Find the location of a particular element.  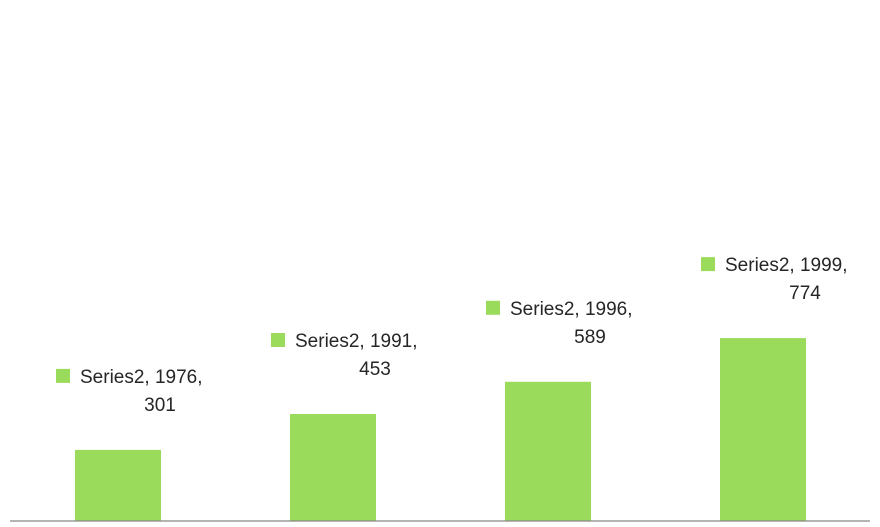

data-label-line1: Series2, 1991, is located at coordinates (356, 341).